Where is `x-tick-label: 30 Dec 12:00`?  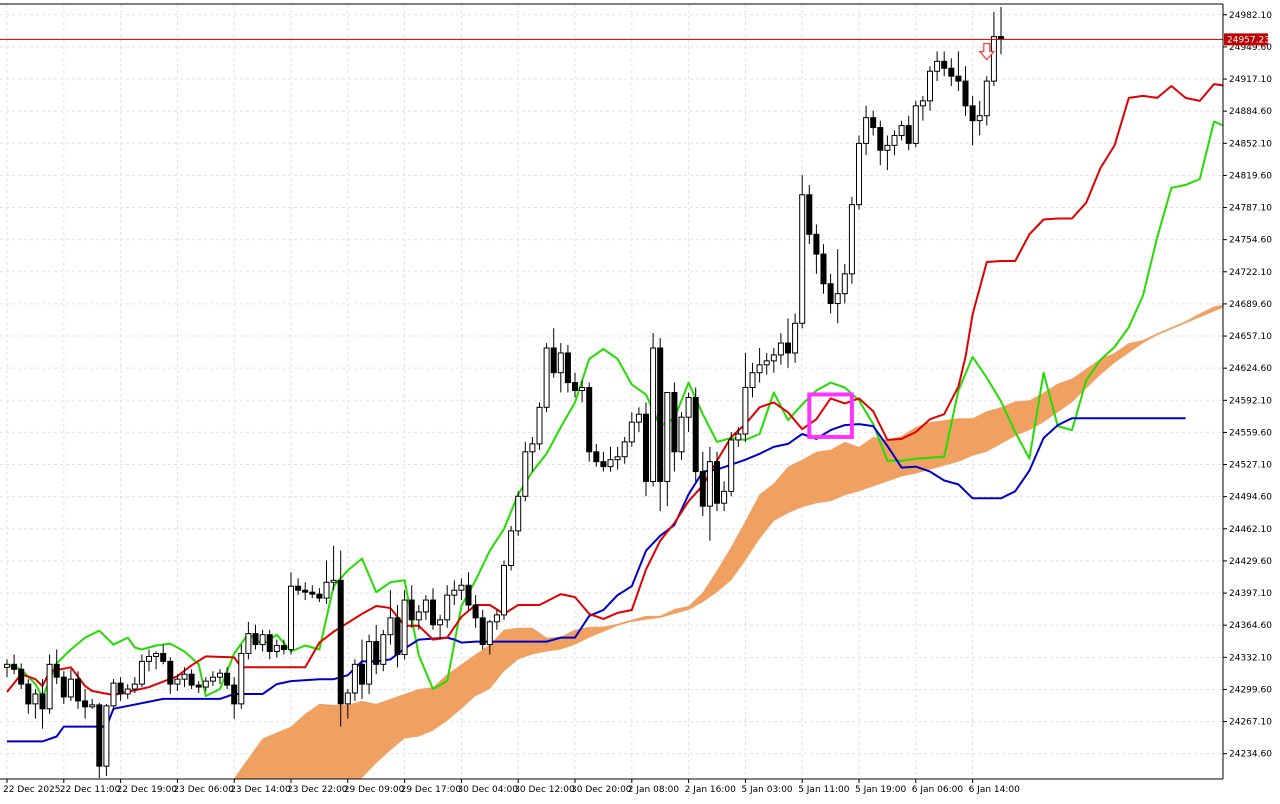 x-tick-label: 30 Dec 12:00 is located at coordinates (544, 790).